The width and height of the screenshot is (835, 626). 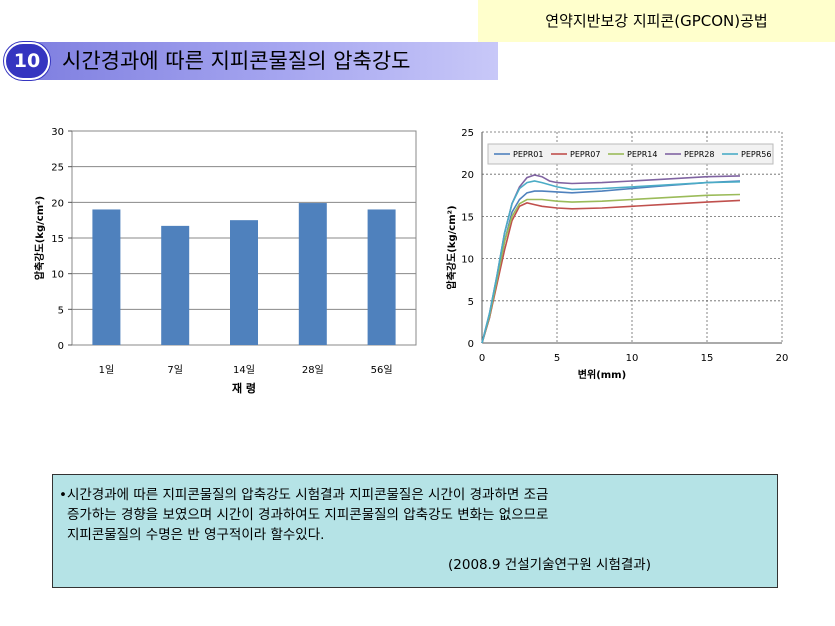 What do you see at coordinates (557, 358) in the screenshot?
I see `line-x-tick-label: 5` at bounding box center [557, 358].